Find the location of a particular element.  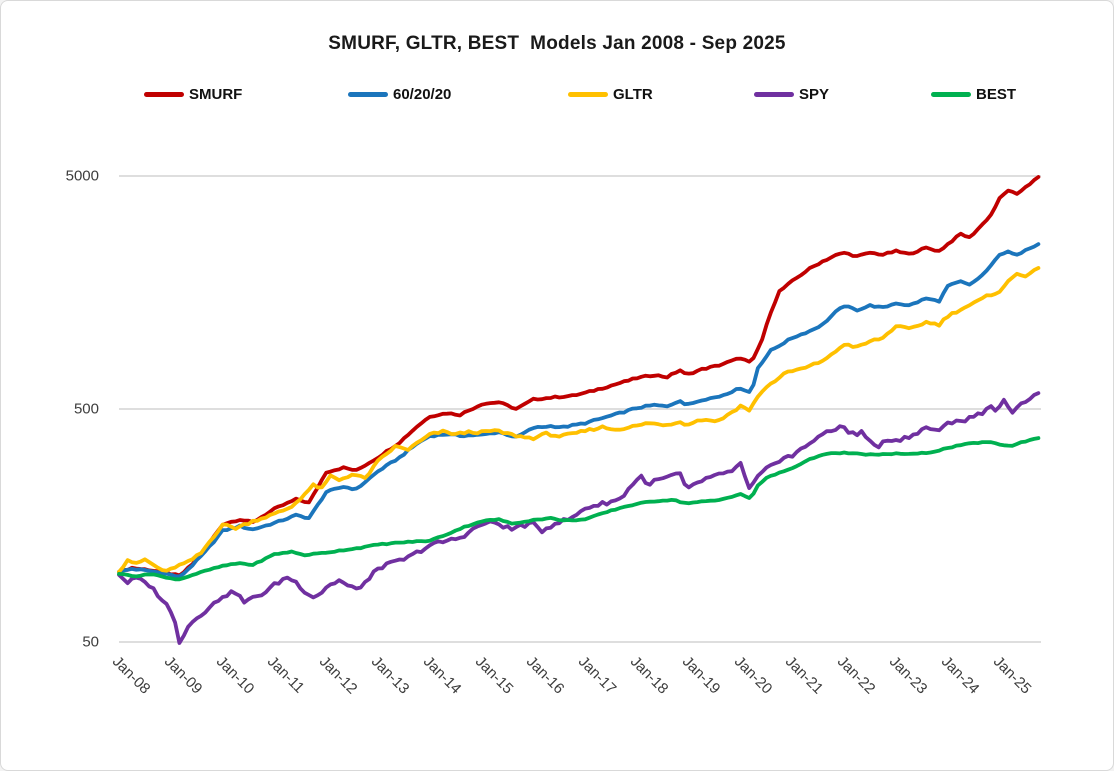

legend-item-smurf: SMURF is located at coordinates (193, 94).